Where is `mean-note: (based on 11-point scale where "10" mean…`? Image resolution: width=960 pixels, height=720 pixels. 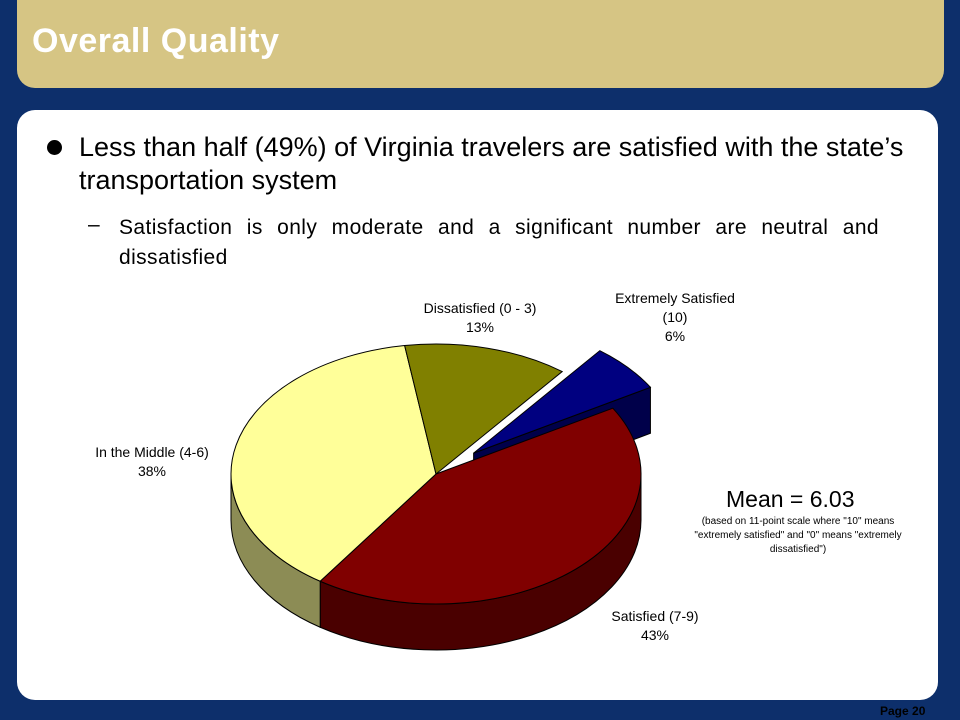
mean-note: (based on 11-point scale where "10" mean… is located at coordinates (798, 535).